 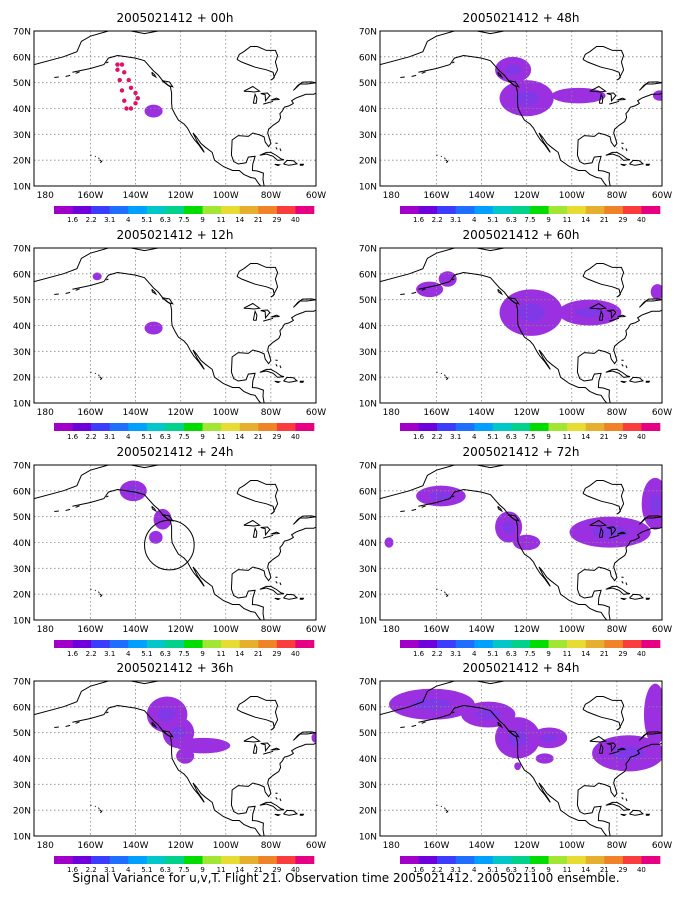 What do you see at coordinates (521, 18) in the screenshot?
I see `panel-title: 2005021412 + 48h` at bounding box center [521, 18].